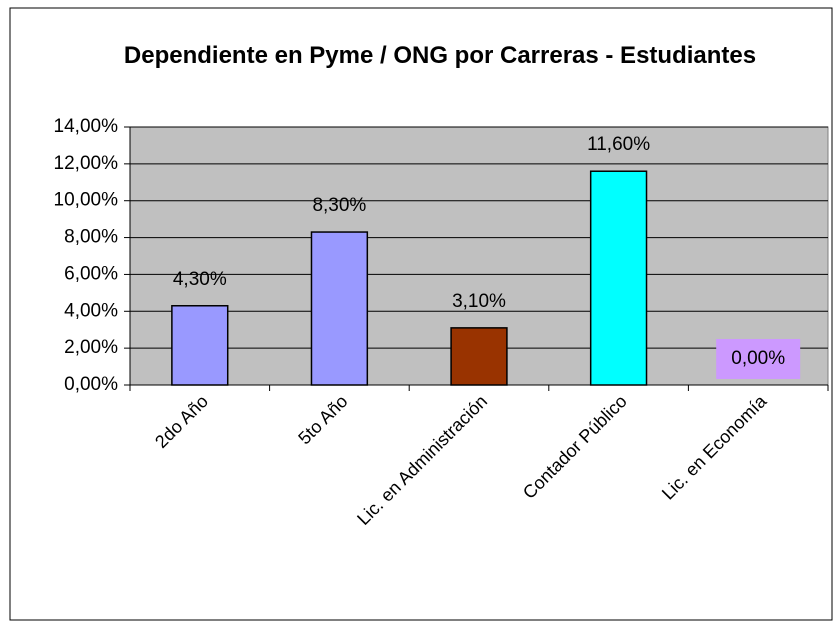  I want to click on y-tick-label: 4,00%, so click(91, 310).